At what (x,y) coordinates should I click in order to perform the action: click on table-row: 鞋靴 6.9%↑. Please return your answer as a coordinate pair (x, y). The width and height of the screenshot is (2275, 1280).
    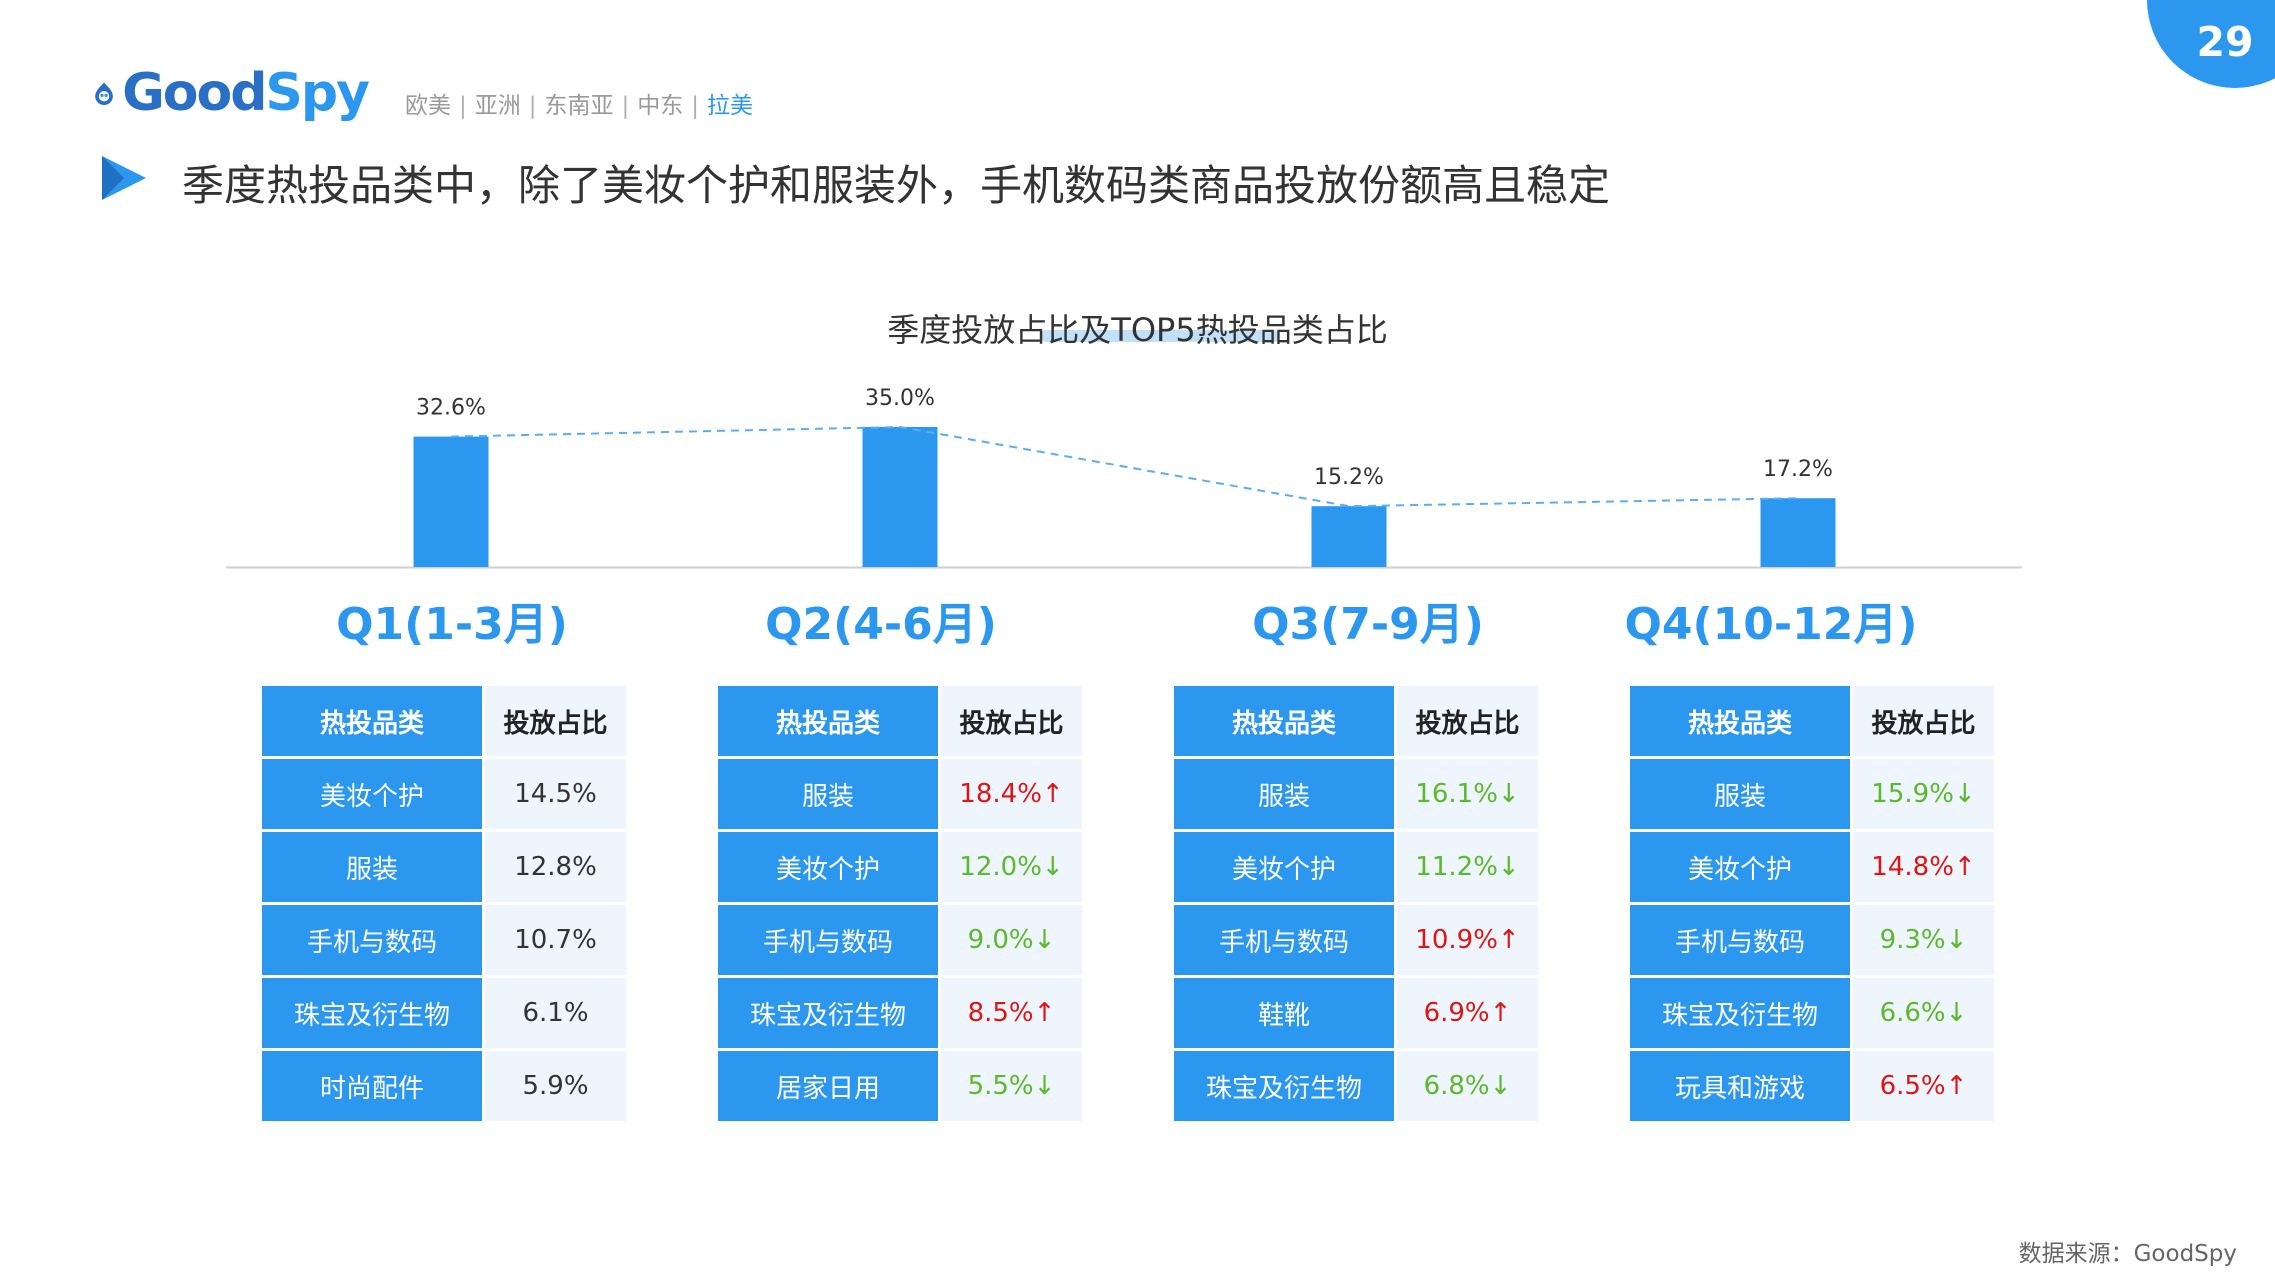
    Looking at the image, I should click on (1356, 1013).